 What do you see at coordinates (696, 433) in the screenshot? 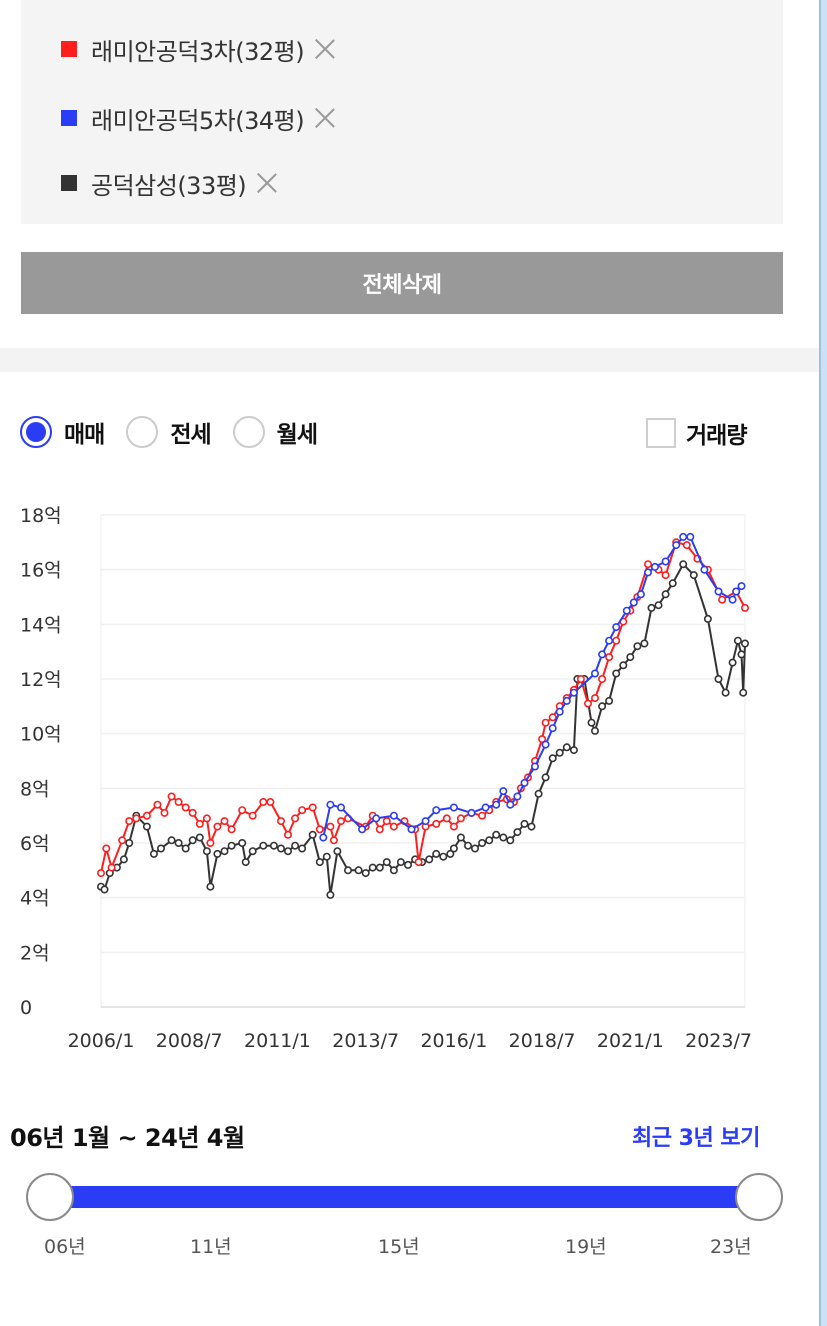
I see `volume-checkbox: 거래량` at bounding box center [696, 433].